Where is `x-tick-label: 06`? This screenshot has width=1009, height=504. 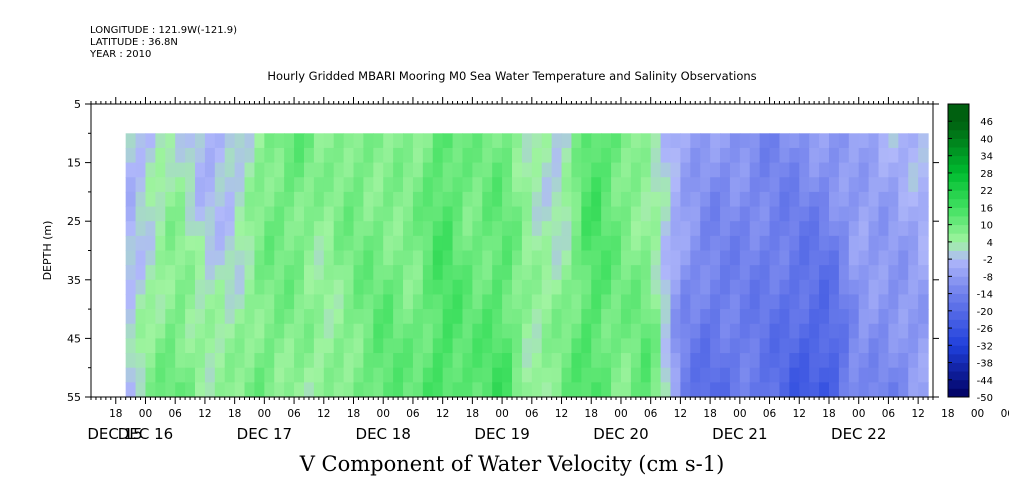 x-tick-label: 06 is located at coordinates (532, 414).